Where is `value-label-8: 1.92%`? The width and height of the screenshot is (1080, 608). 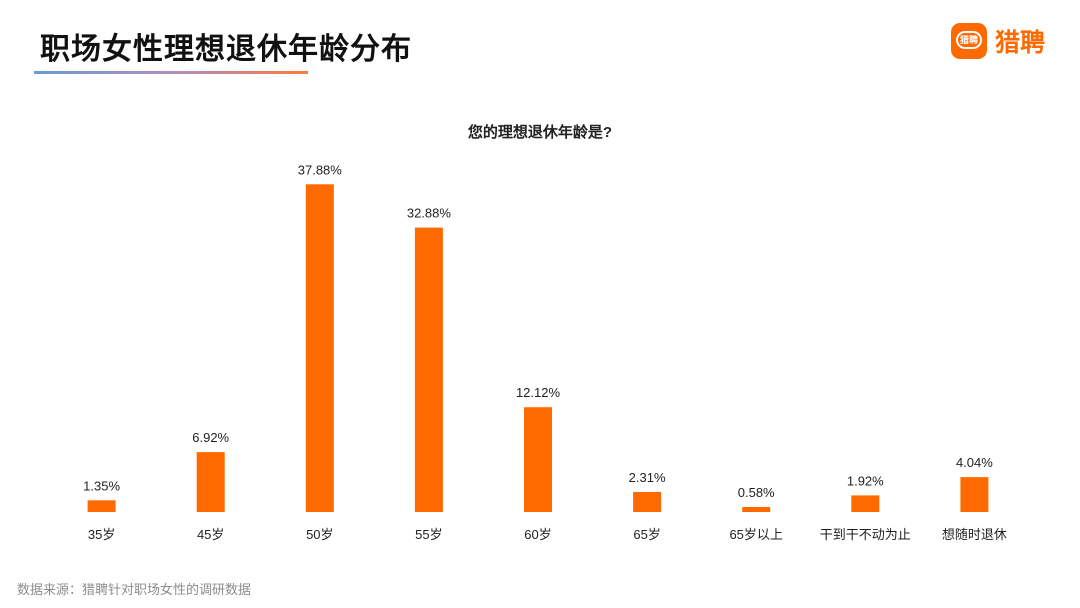
value-label-8: 1.92% is located at coordinates (865, 480).